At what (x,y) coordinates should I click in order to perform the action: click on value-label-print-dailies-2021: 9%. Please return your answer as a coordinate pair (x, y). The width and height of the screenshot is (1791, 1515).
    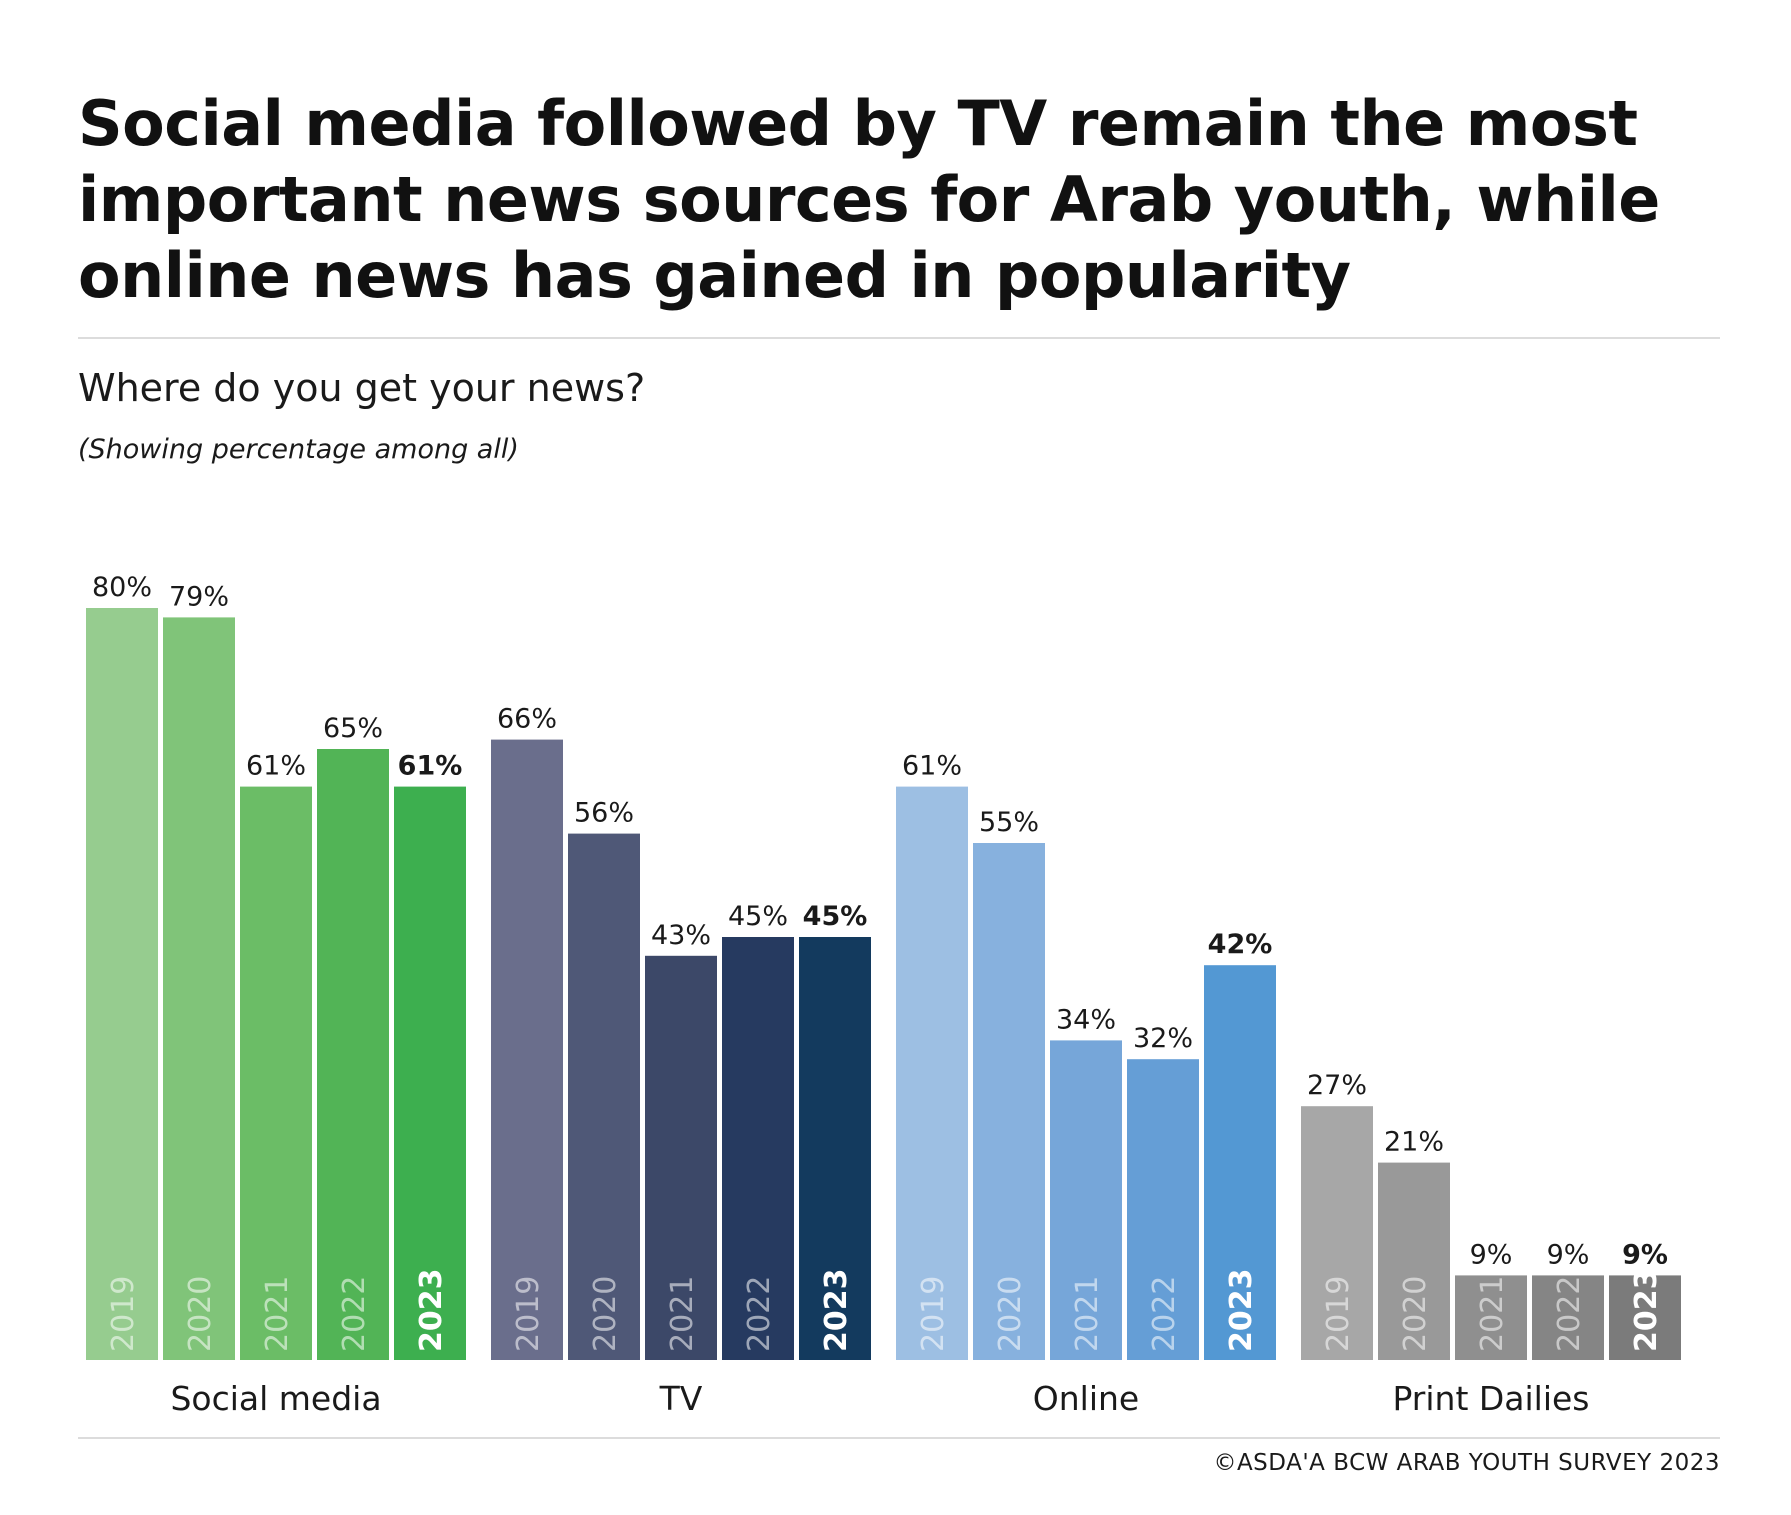
    Looking at the image, I should click on (1491, 1254).